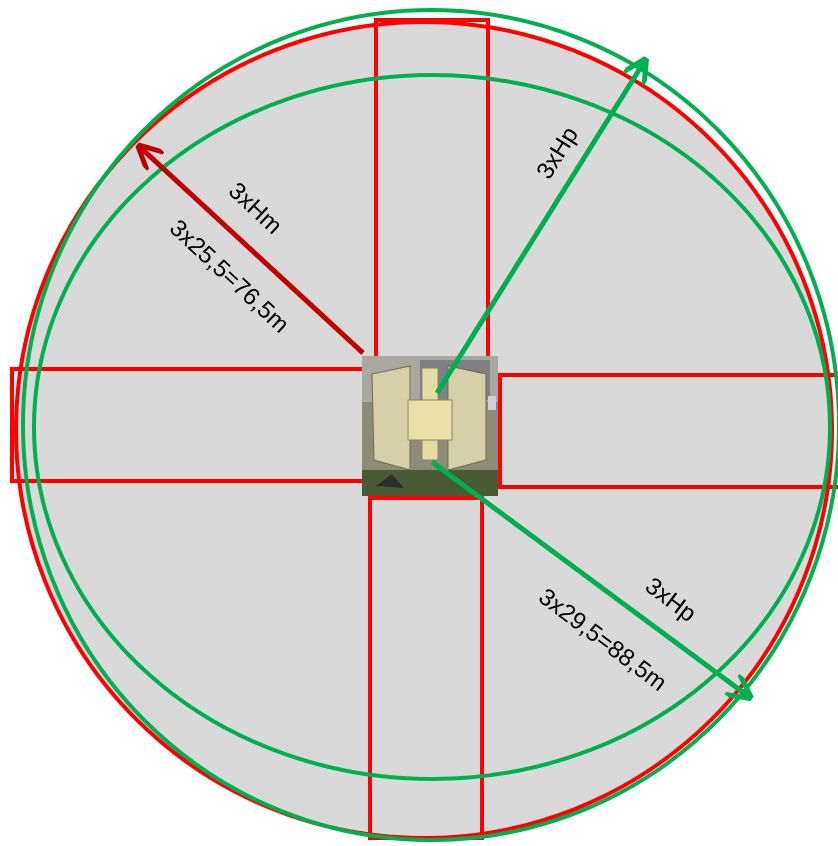 This screenshot has height=846, width=838. I want to click on center-photo, so click(430, 426).